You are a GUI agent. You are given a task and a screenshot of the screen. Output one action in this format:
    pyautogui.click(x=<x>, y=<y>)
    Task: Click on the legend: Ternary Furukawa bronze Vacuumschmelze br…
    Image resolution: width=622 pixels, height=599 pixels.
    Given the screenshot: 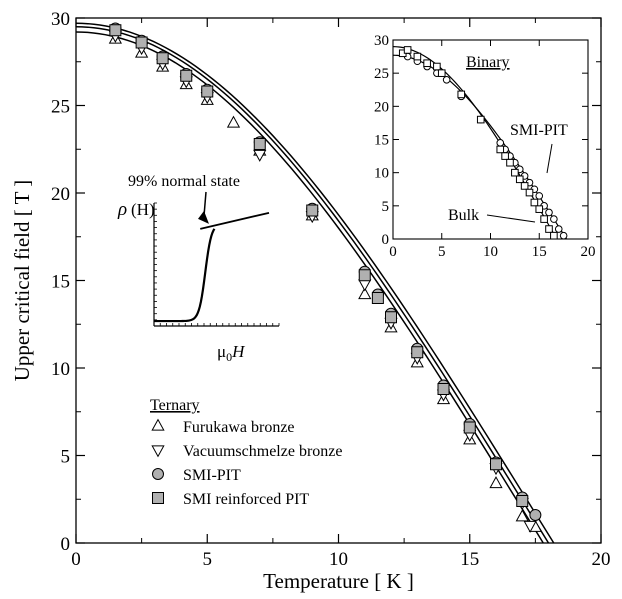 What is the action you would take?
    pyautogui.click(x=246, y=452)
    